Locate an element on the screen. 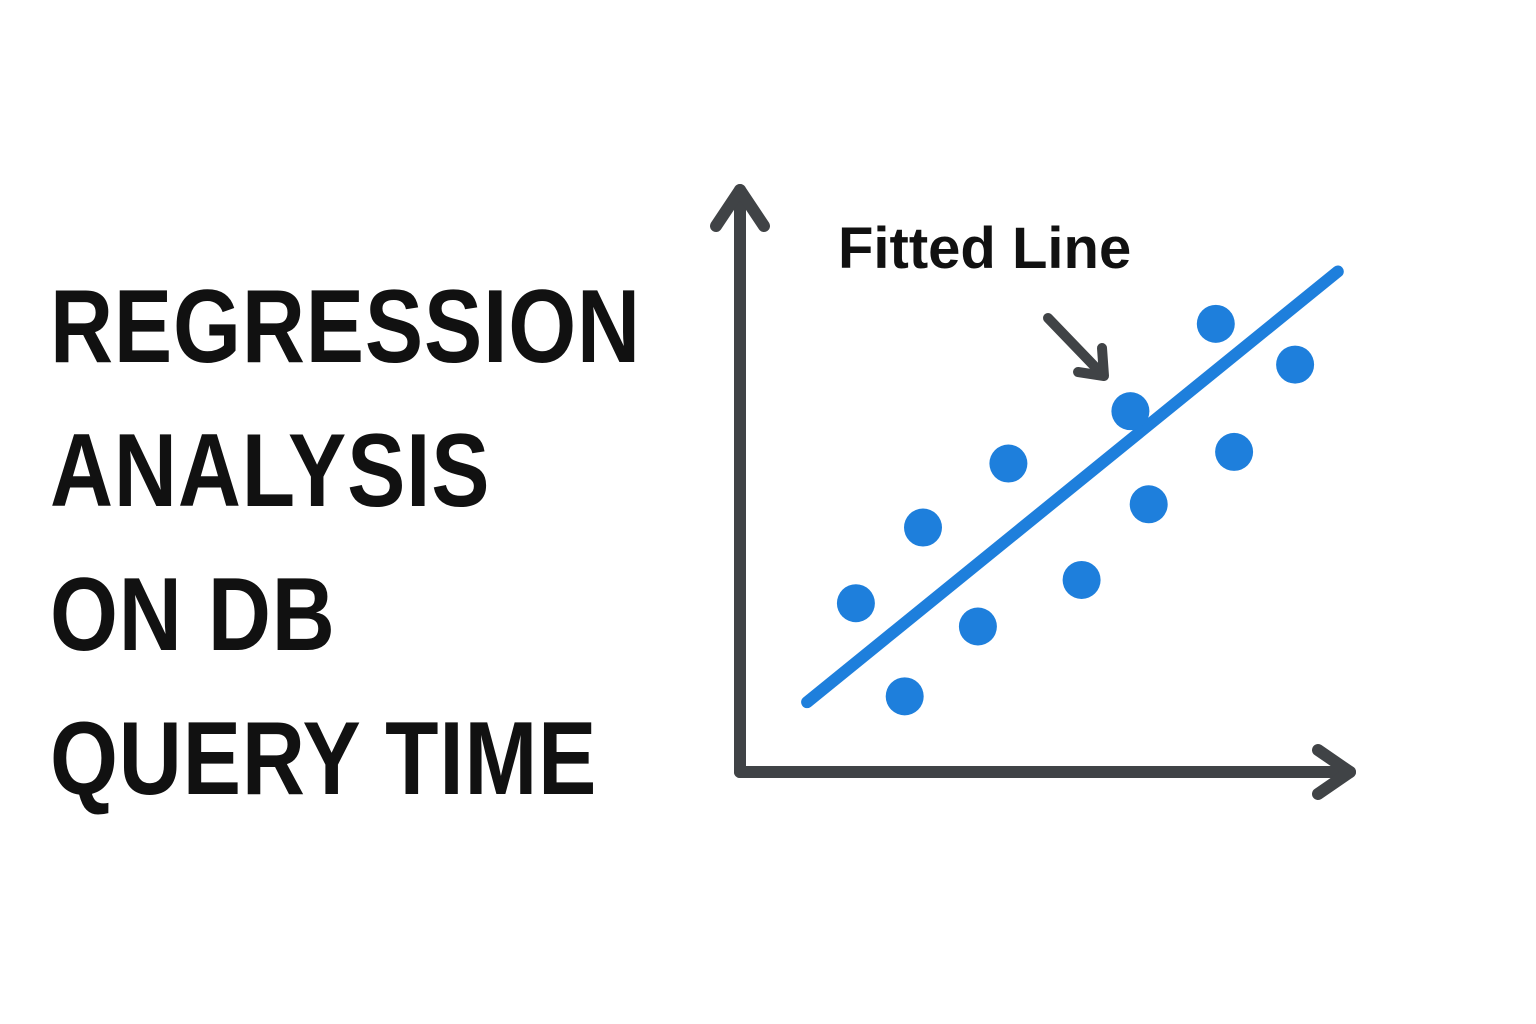 The height and width of the screenshot is (1024, 1536). title-line-2: ANALYSIS is located at coordinates (270, 471).